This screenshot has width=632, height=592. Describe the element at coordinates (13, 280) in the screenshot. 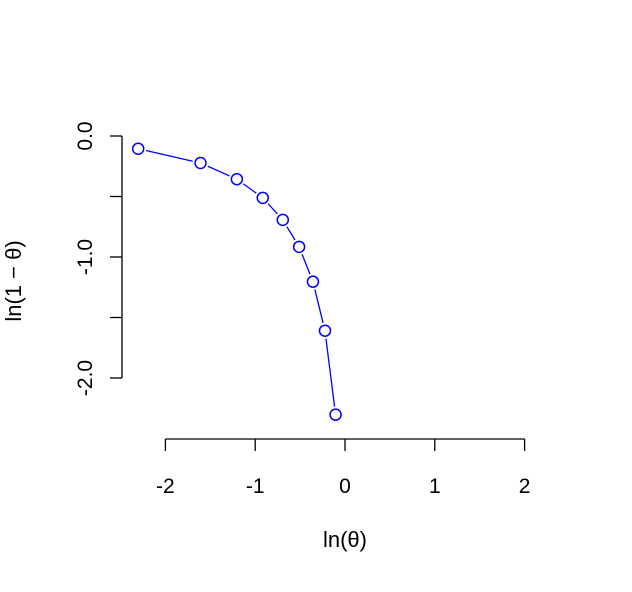

I see `y-axis-title: ln(1 − θ)` at that location.